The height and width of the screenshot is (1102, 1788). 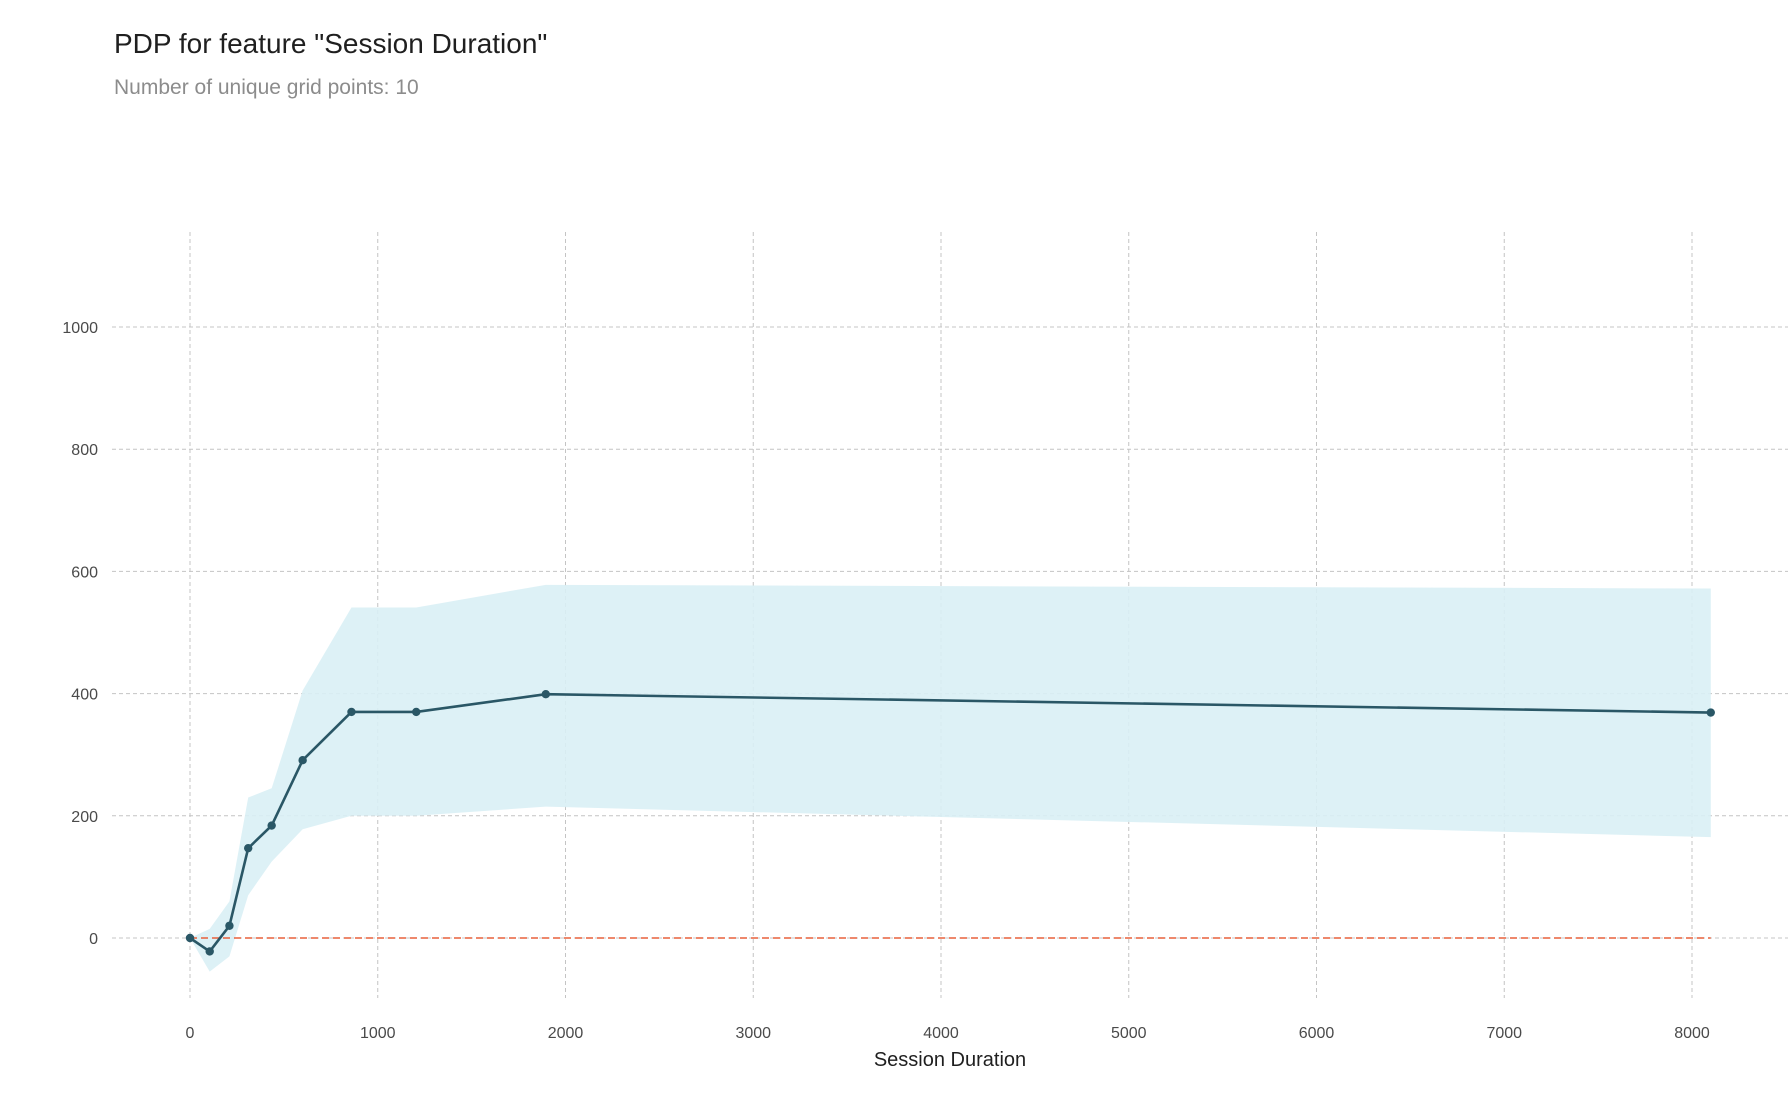 What do you see at coordinates (566, 1033) in the screenshot?
I see `x-tick-label: 2000` at bounding box center [566, 1033].